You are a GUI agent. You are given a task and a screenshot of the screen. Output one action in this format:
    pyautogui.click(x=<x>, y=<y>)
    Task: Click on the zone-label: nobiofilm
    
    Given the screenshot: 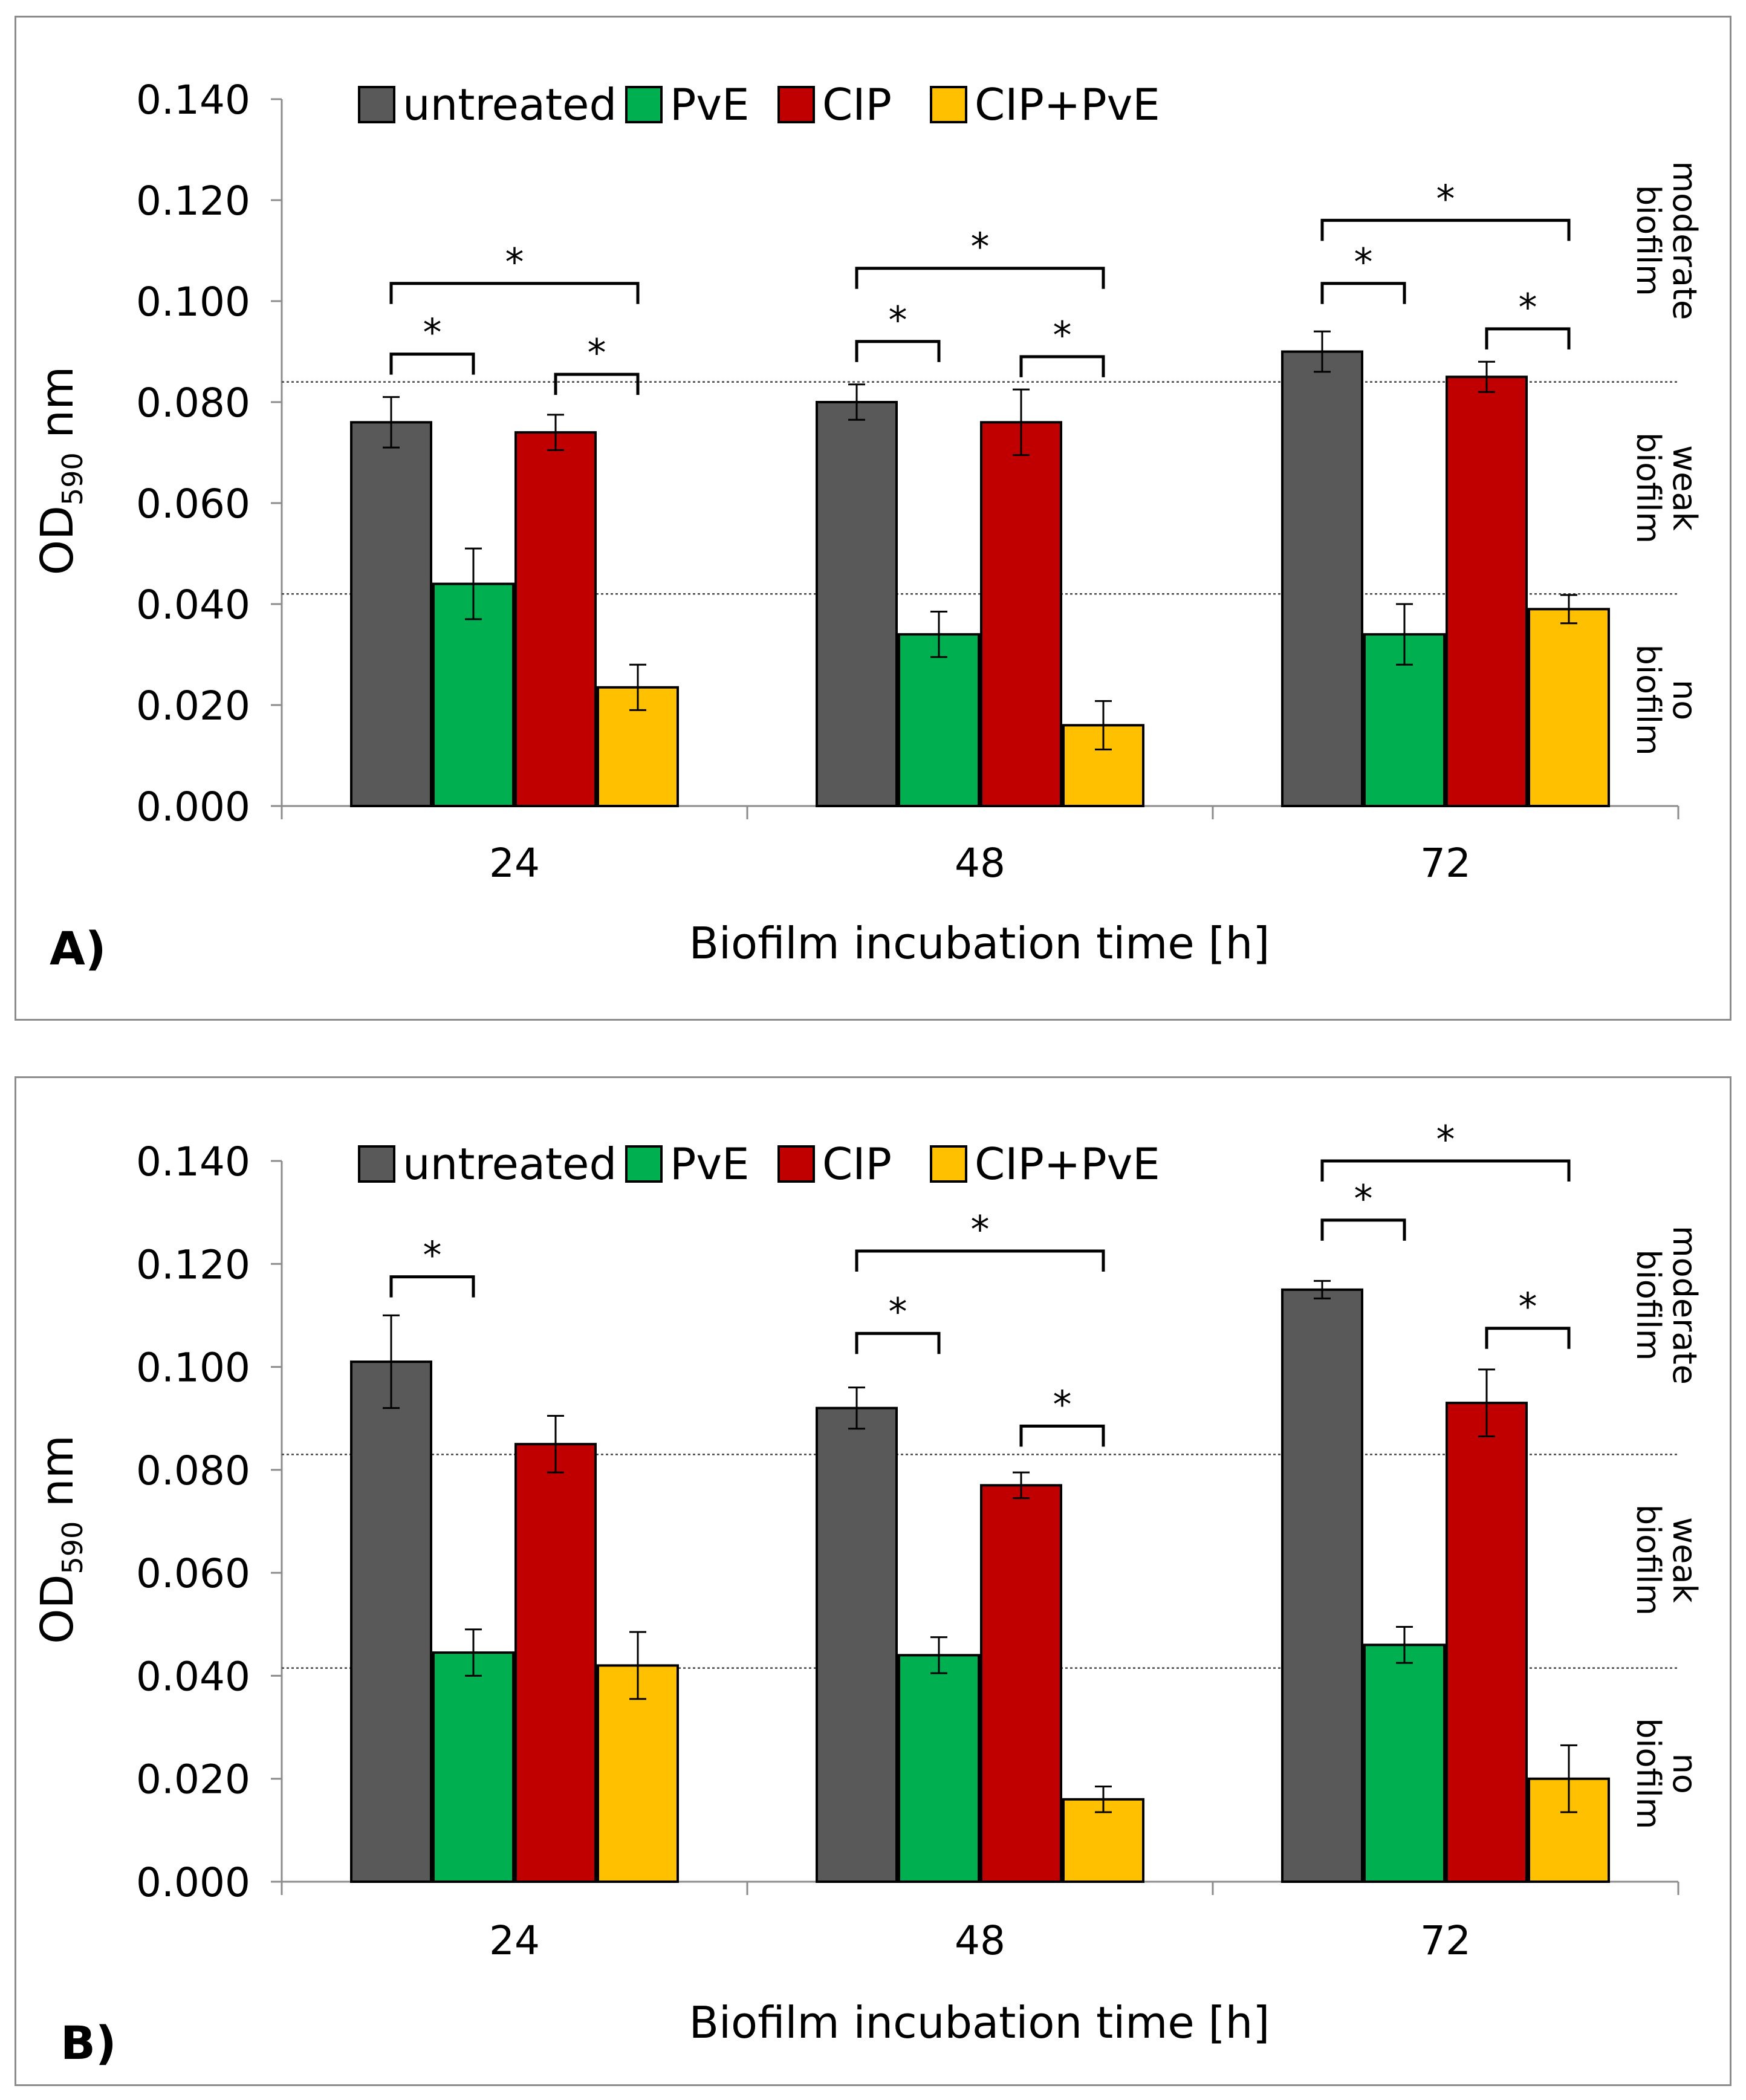 What is the action you would take?
    pyautogui.click(x=1666, y=700)
    